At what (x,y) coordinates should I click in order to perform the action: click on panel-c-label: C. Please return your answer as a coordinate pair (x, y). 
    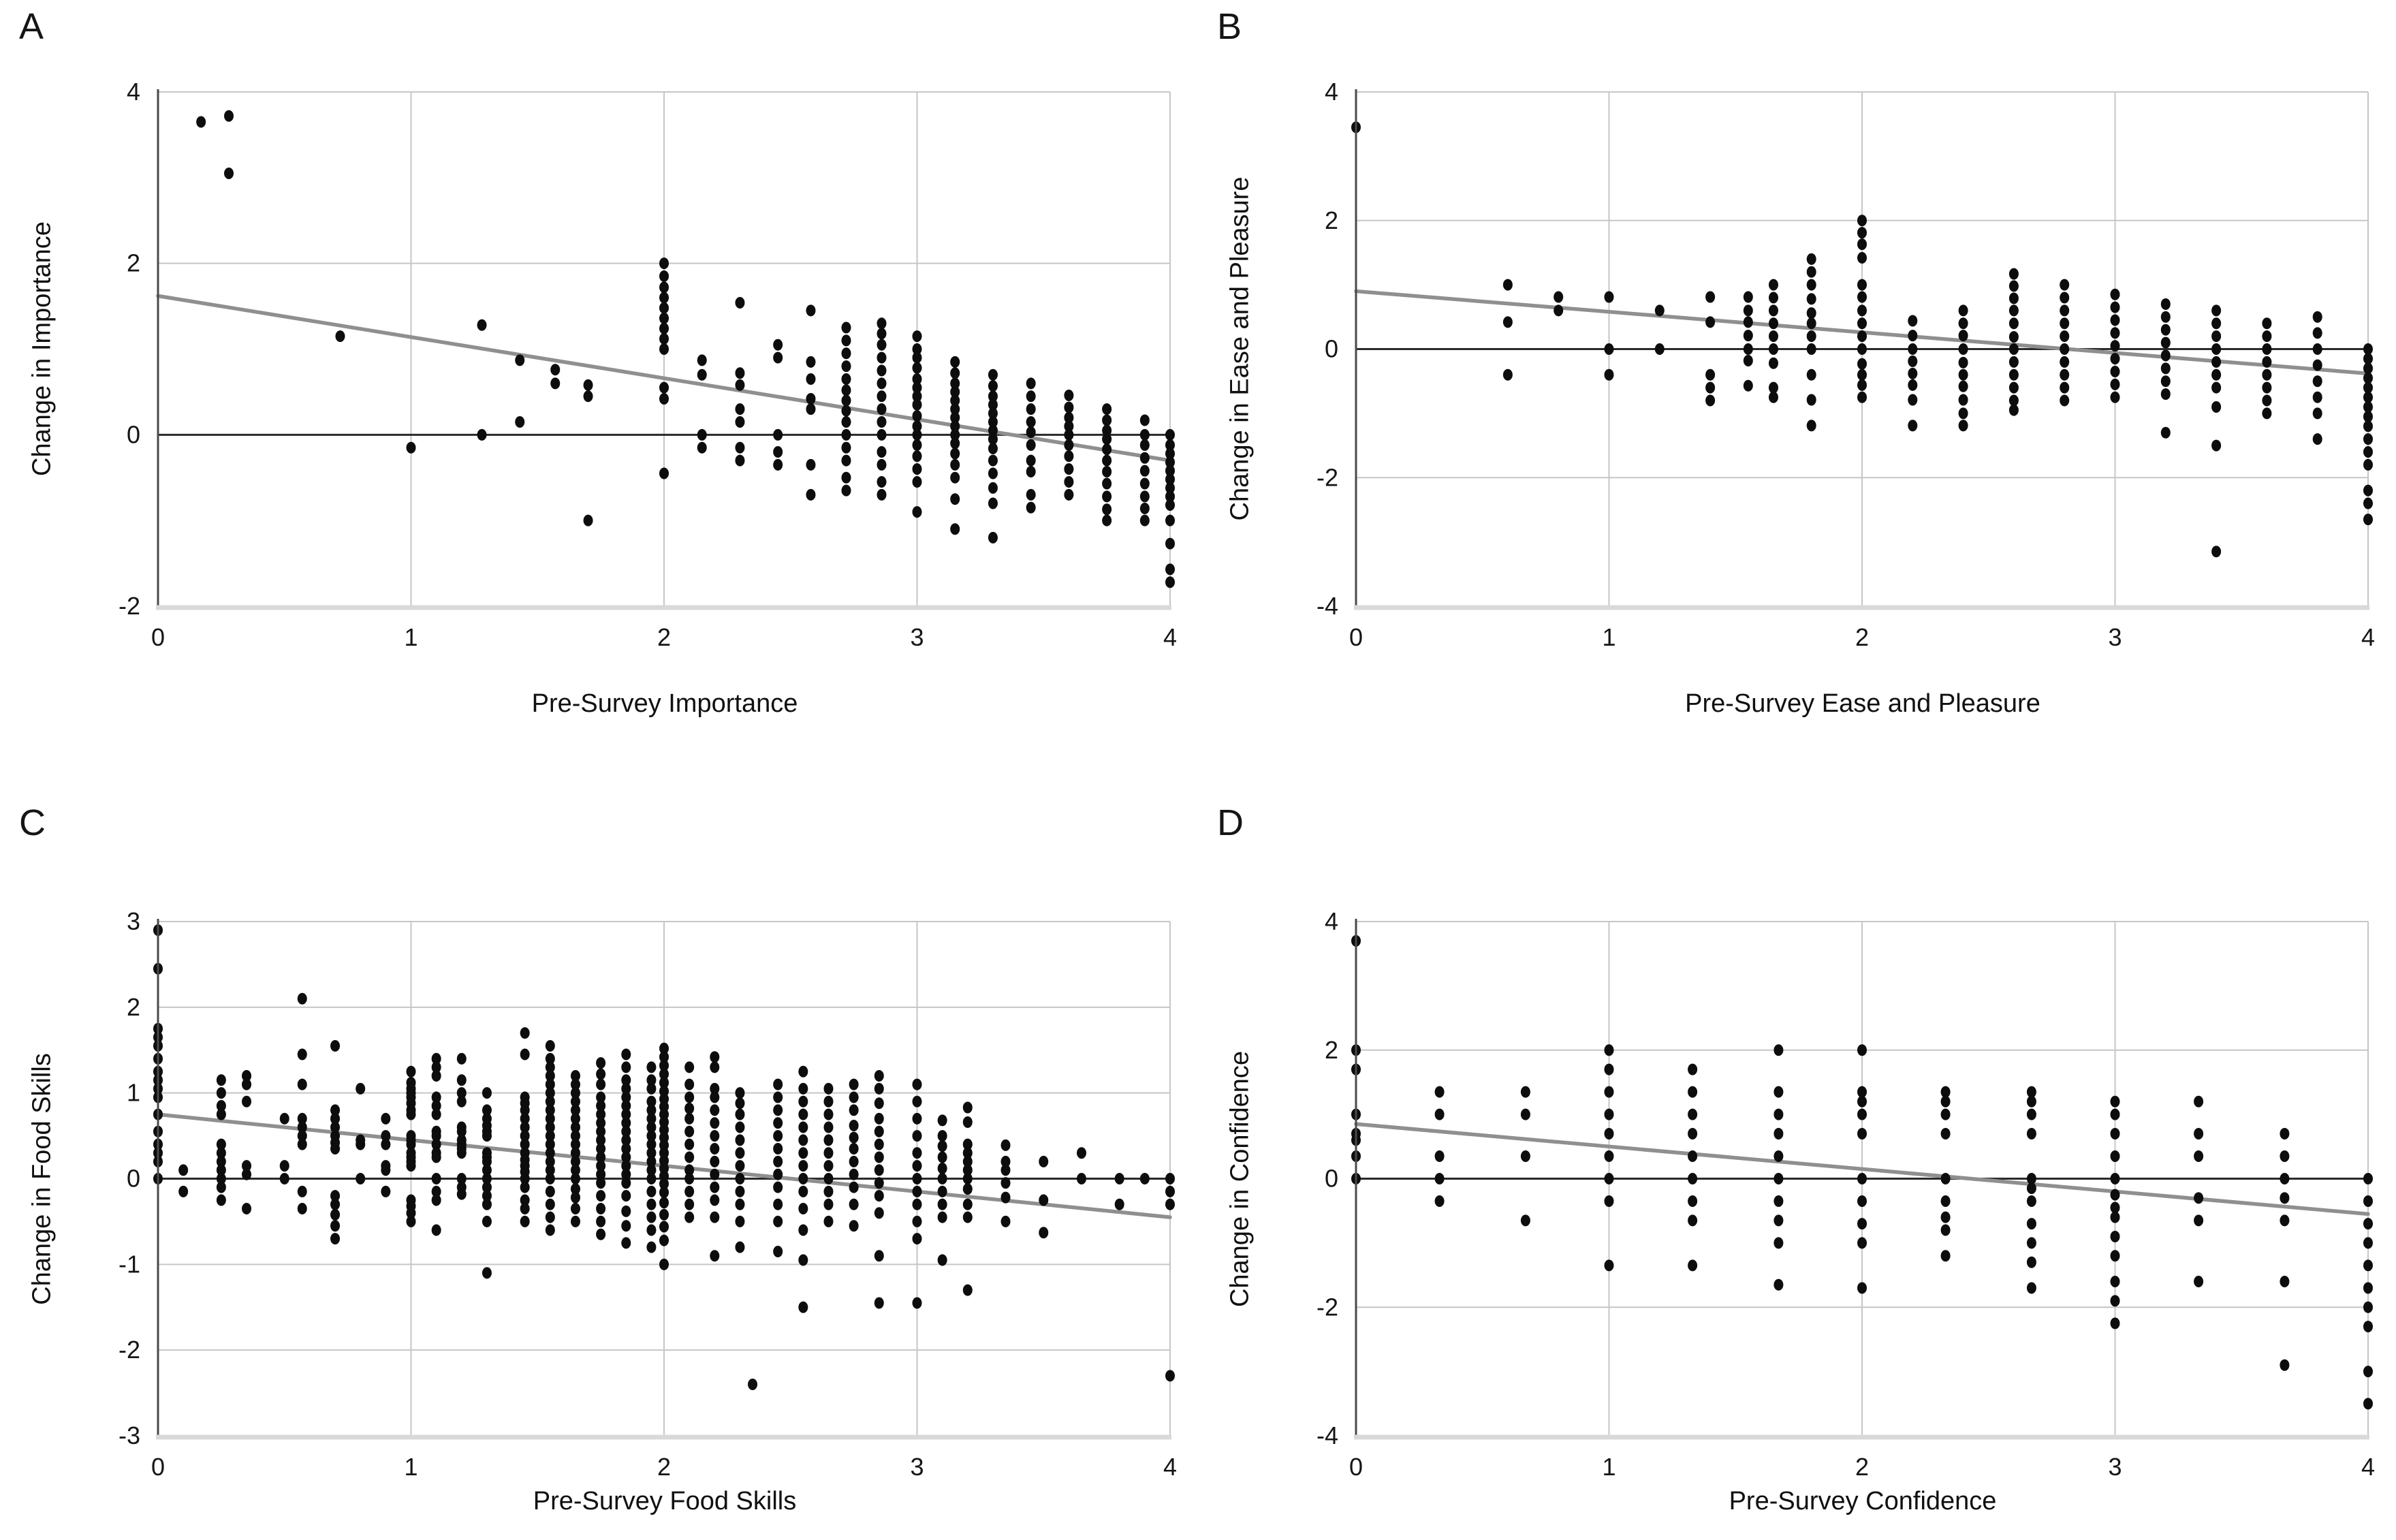
    Looking at the image, I should click on (32, 822).